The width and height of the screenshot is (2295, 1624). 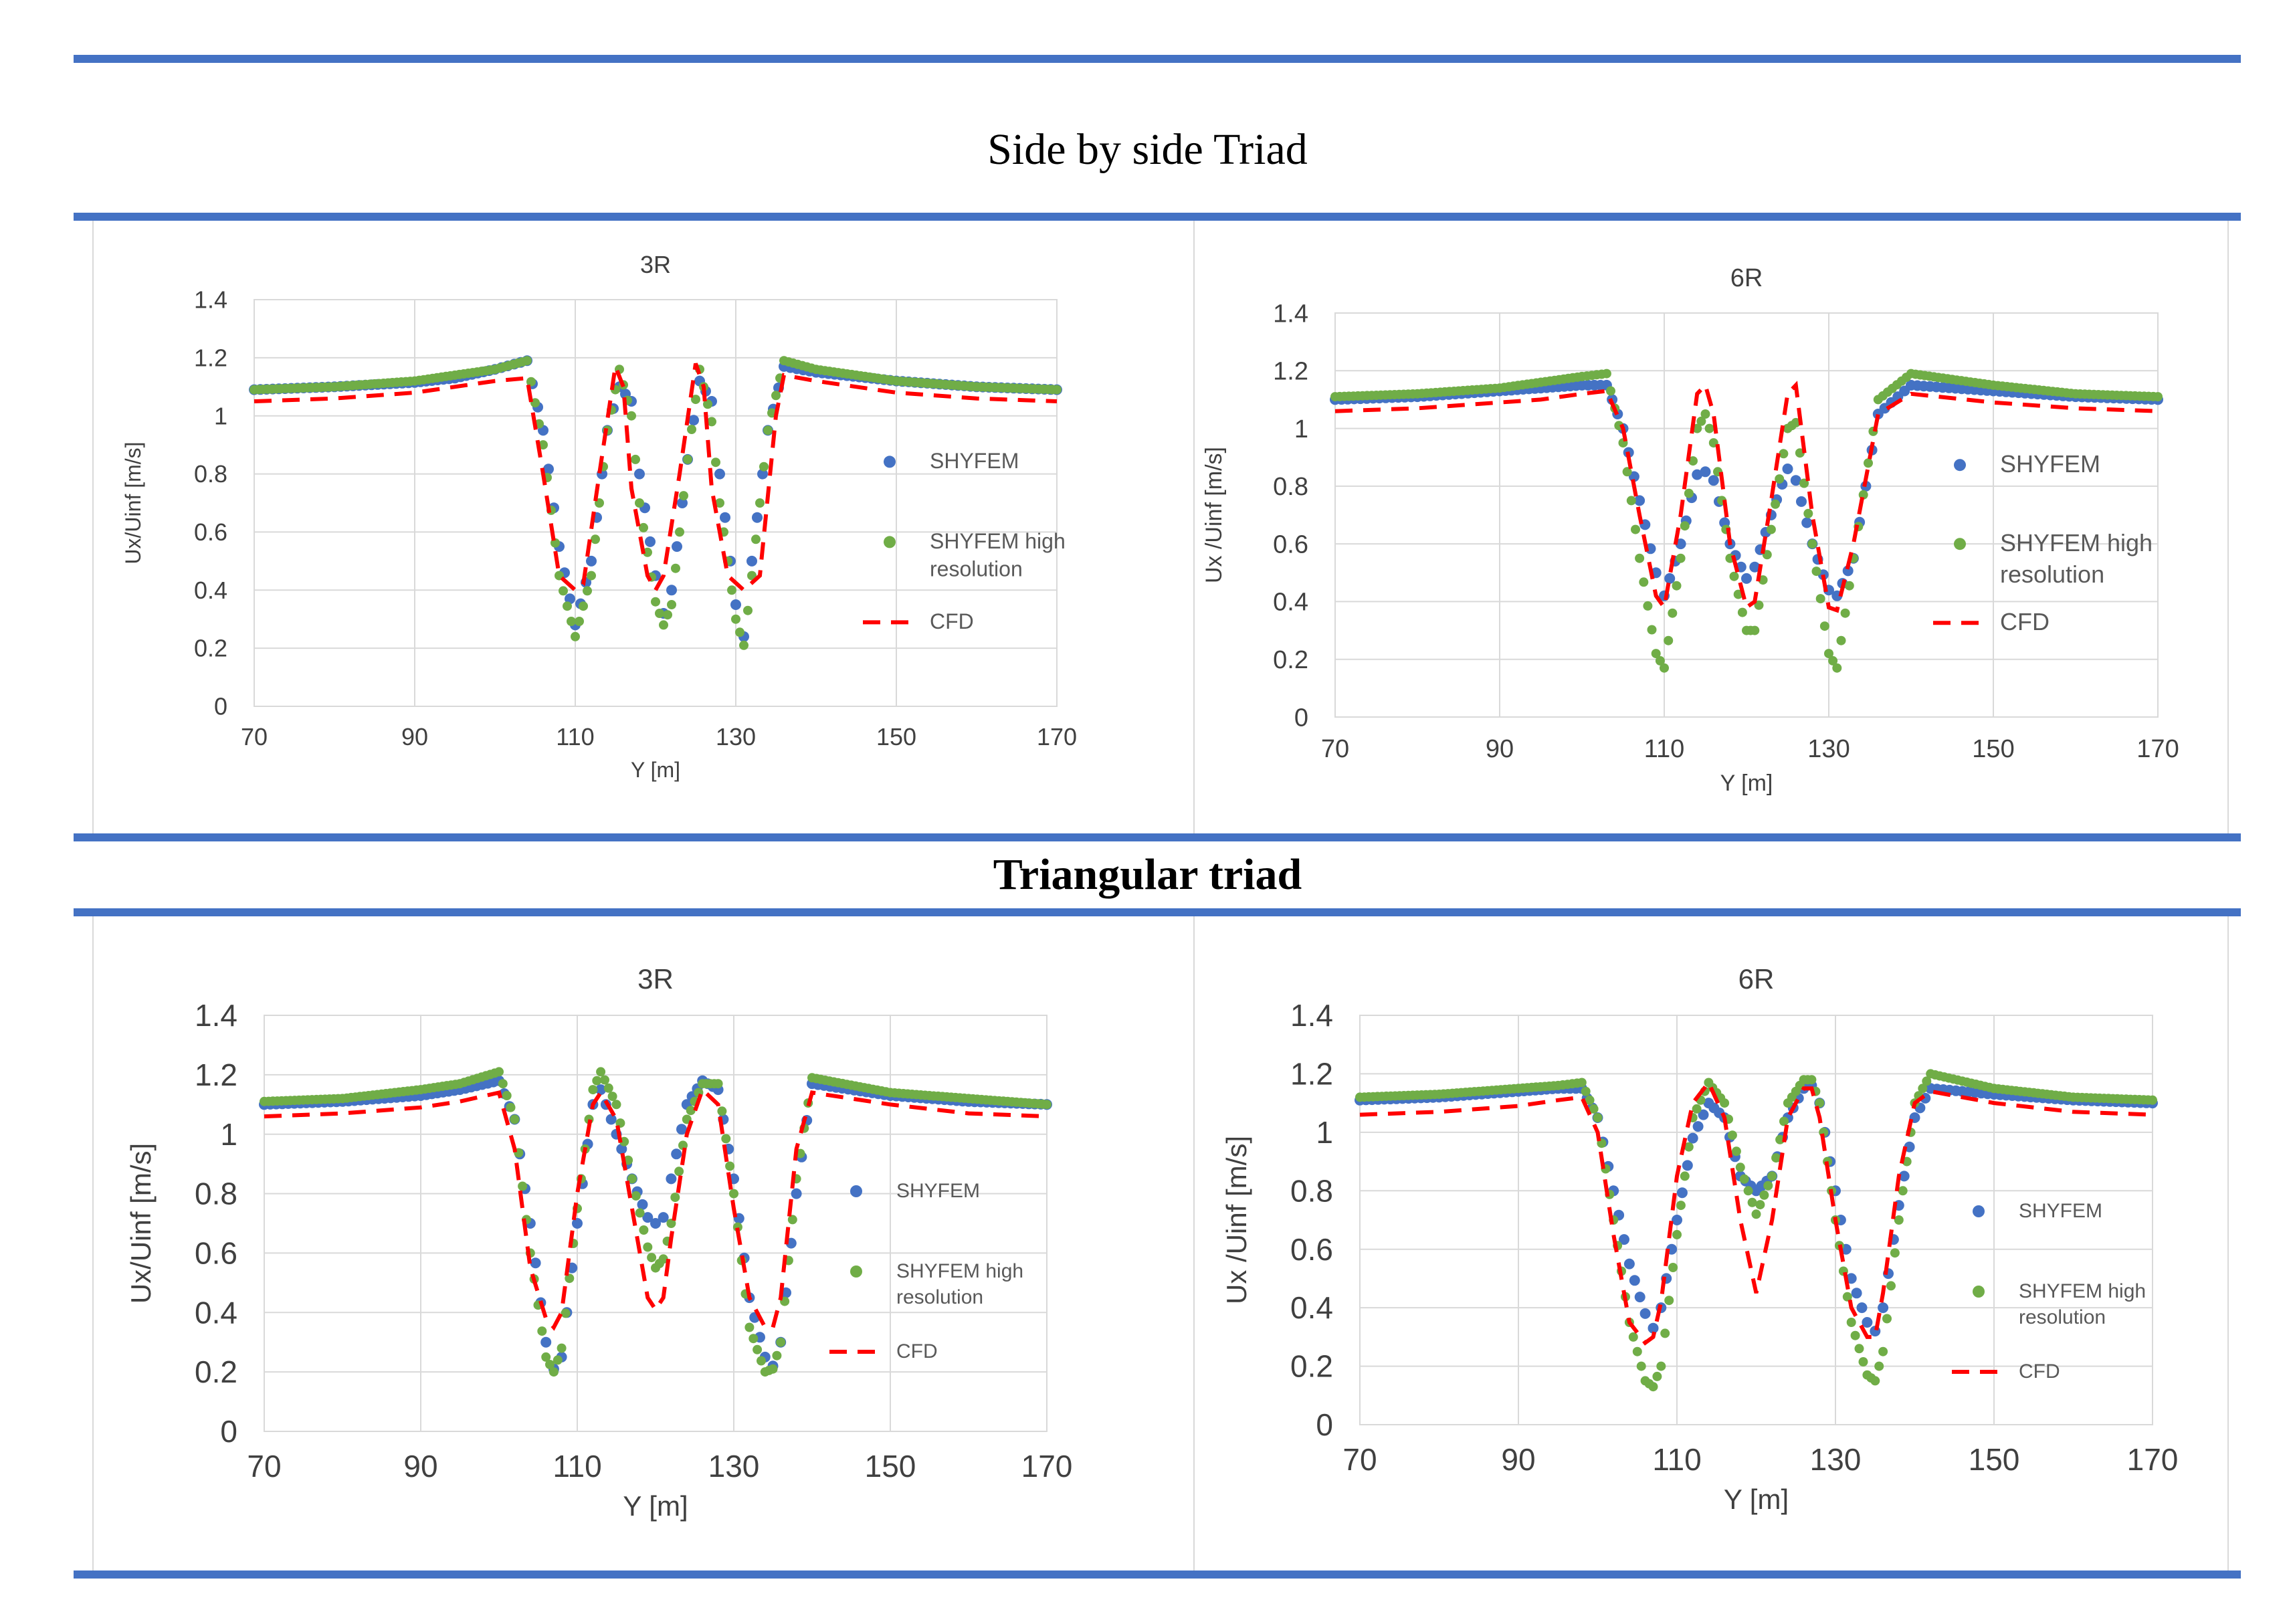 What do you see at coordinates (216, 1312) in the screenshot?
I see `y-tick-label: 0.4` at bounding box center [216, 1312].